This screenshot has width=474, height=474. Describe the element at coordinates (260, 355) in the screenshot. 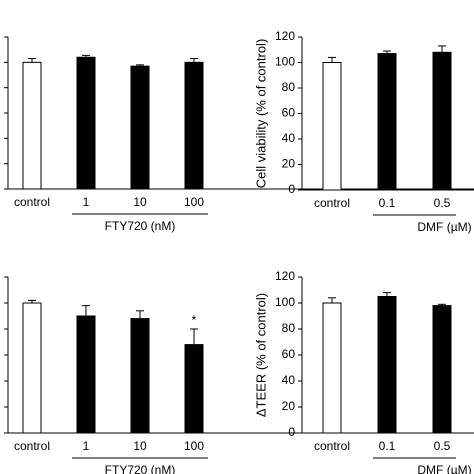

I see `y-axis-label: ΔTEER (% of control)` at that location.